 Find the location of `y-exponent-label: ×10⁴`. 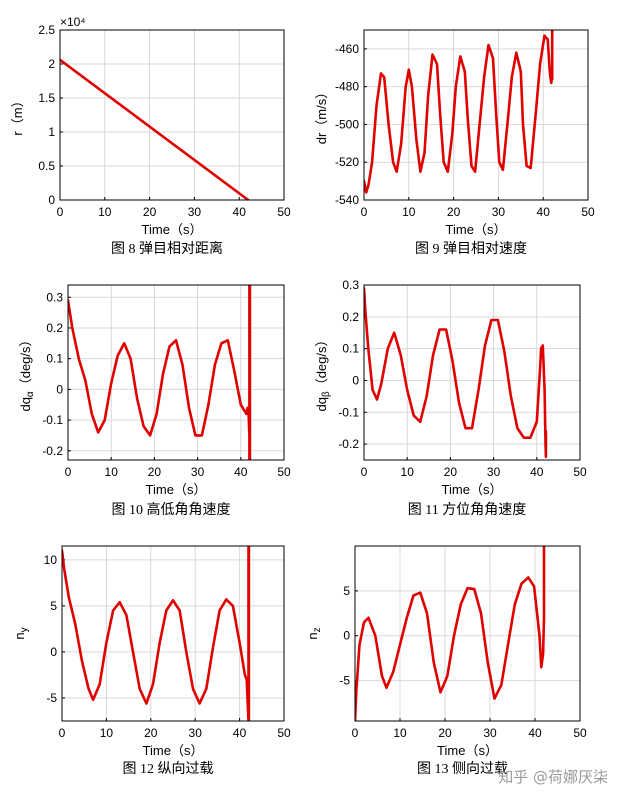

y-exponent-label: ×10⁴ is located at coordinates (73, 22).